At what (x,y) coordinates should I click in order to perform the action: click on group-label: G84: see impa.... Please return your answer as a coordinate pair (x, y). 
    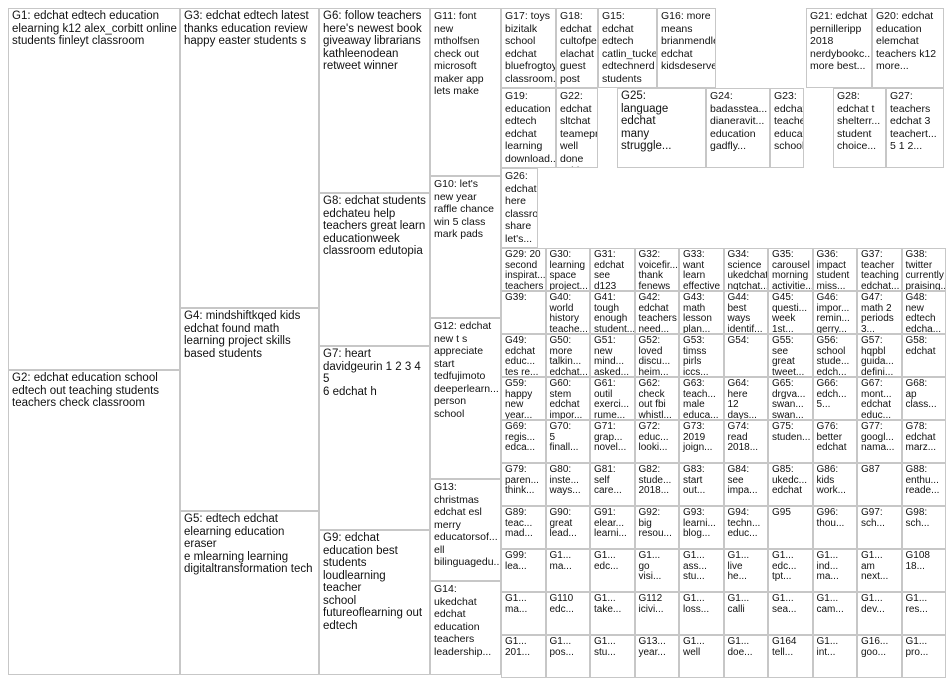
    Looking at the image, I should click on (742, 480).